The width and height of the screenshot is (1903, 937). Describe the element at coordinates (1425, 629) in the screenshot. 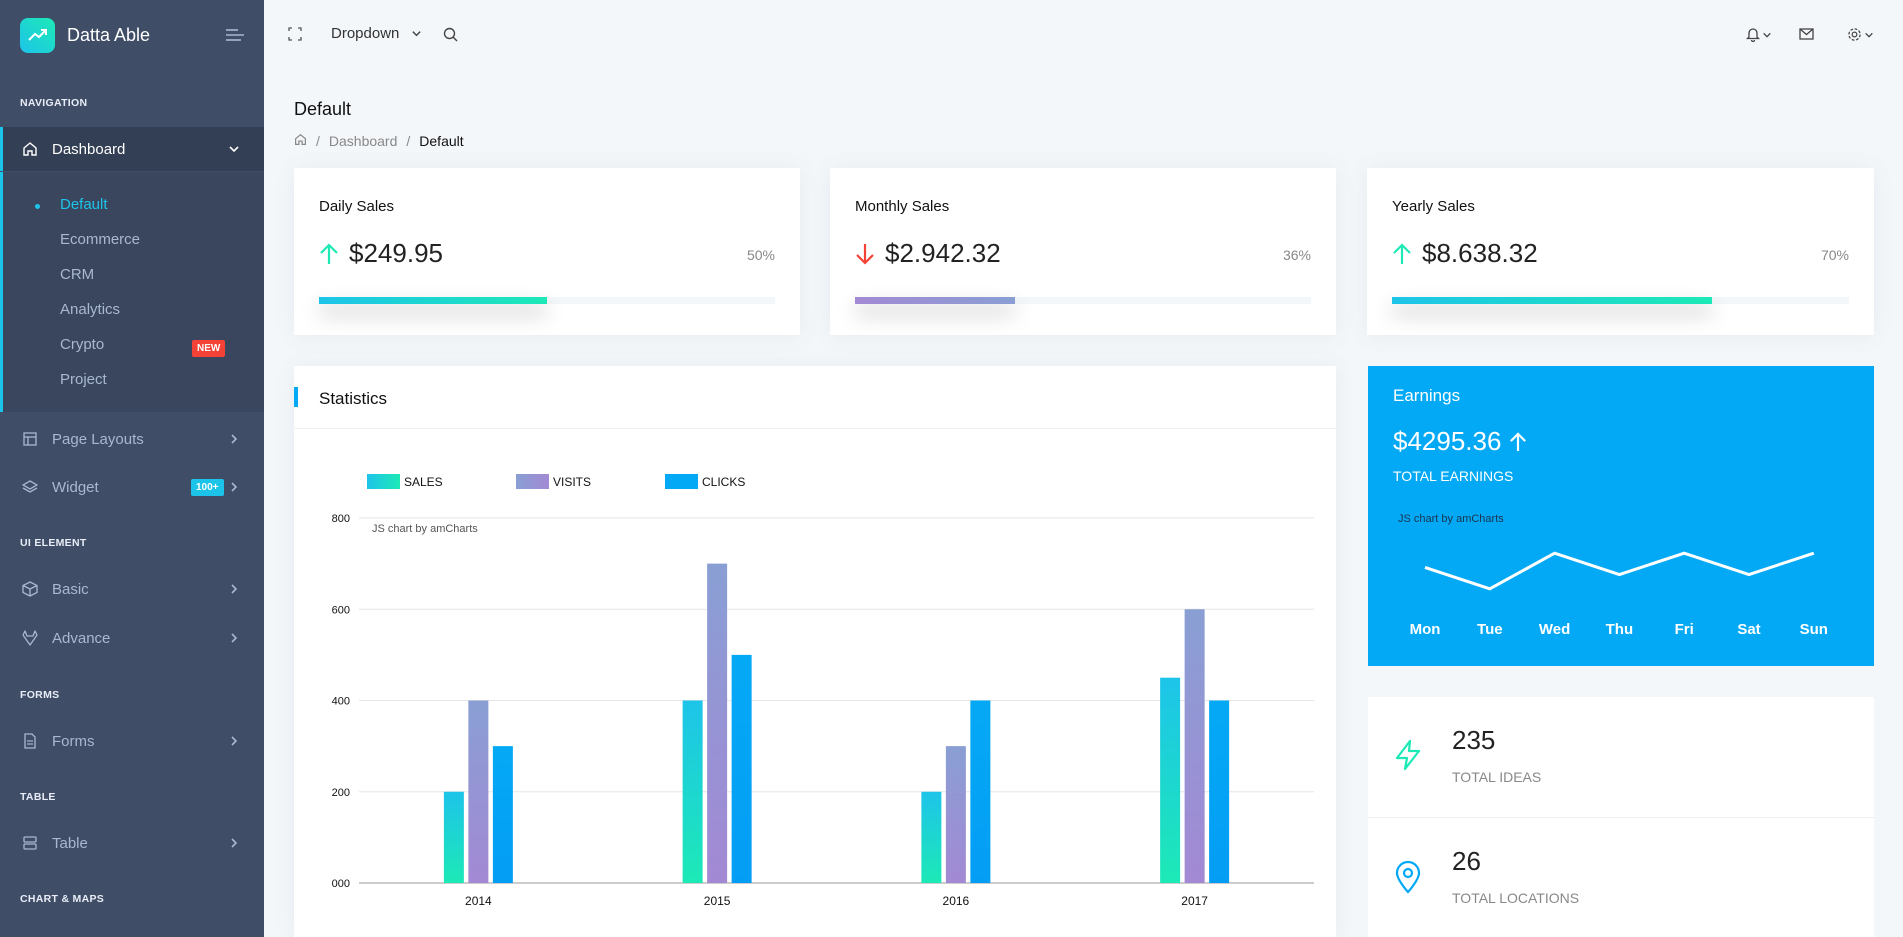

I see `day-label: Mon` at that location.